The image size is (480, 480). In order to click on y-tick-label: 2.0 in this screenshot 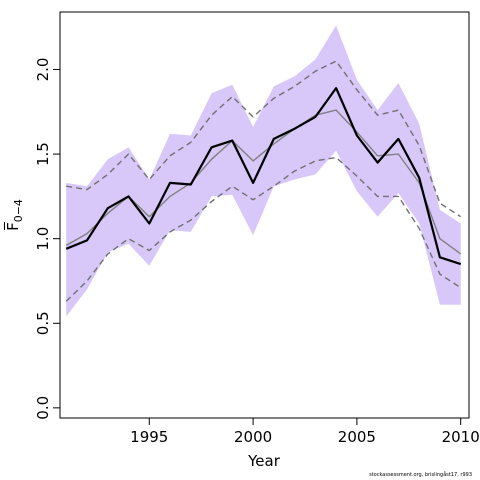, I will do `click(43, 70)`.